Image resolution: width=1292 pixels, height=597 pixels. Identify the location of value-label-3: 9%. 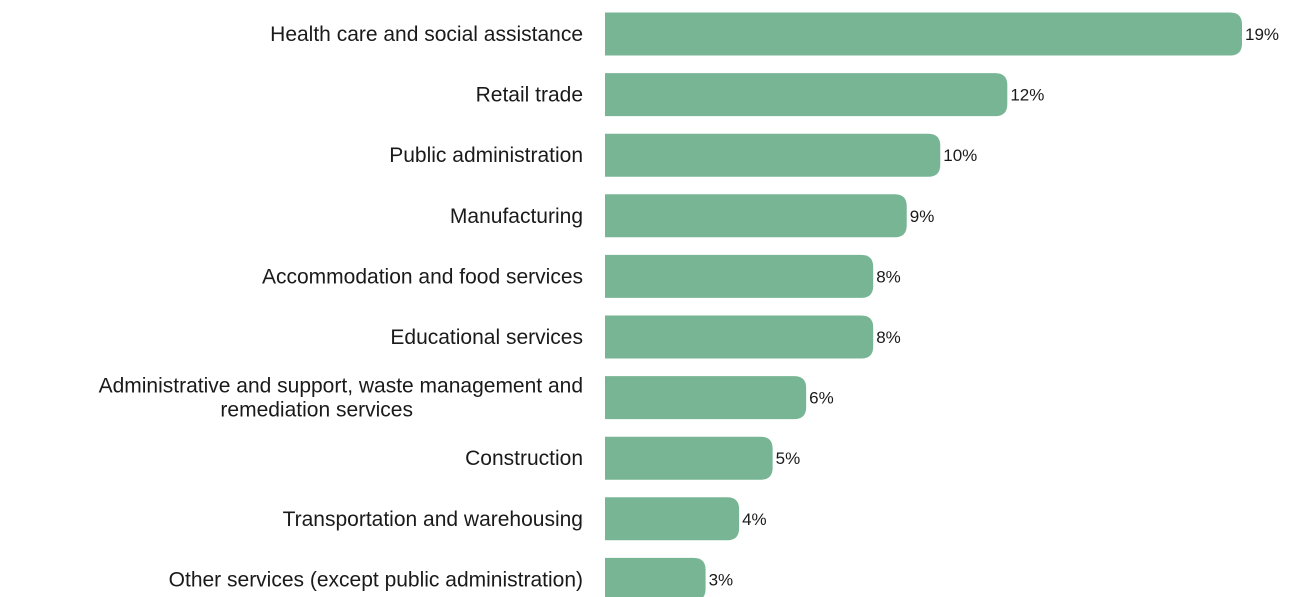
(922, 216).